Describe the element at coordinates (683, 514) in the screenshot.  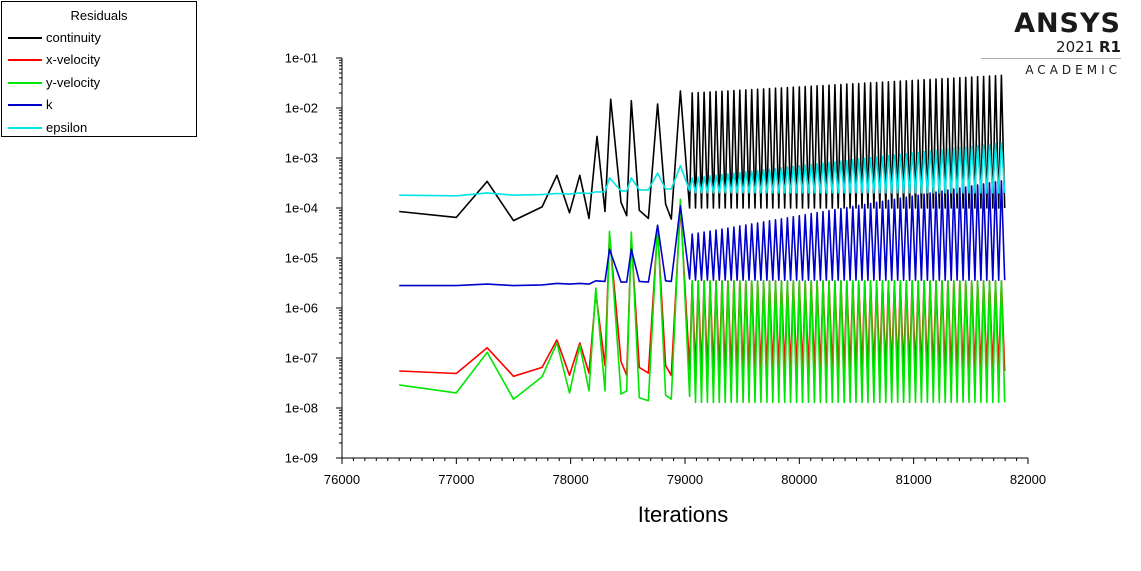
I see `x-axis-label: Iterations` at that location.